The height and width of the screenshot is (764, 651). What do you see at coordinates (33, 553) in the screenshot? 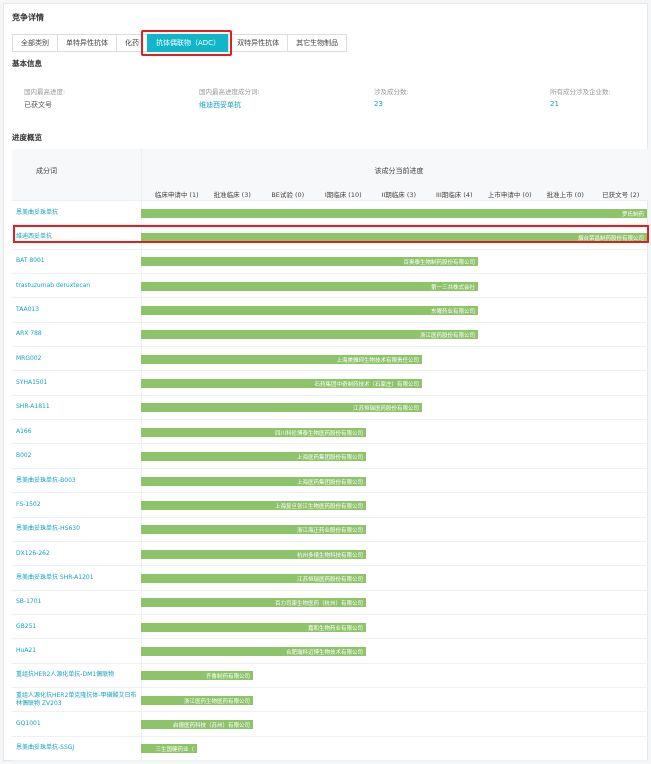
I see `ingredient-link: DX126-262` at bounding box center [33, 553].